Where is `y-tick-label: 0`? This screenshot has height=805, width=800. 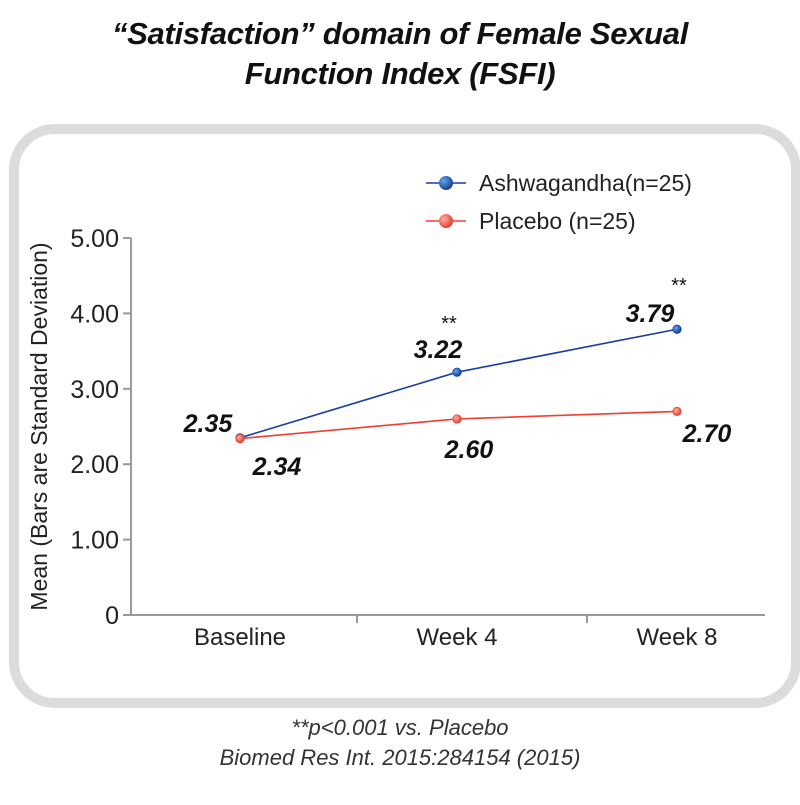 y-tick-label: 0 is located at coordinates (112, 616).